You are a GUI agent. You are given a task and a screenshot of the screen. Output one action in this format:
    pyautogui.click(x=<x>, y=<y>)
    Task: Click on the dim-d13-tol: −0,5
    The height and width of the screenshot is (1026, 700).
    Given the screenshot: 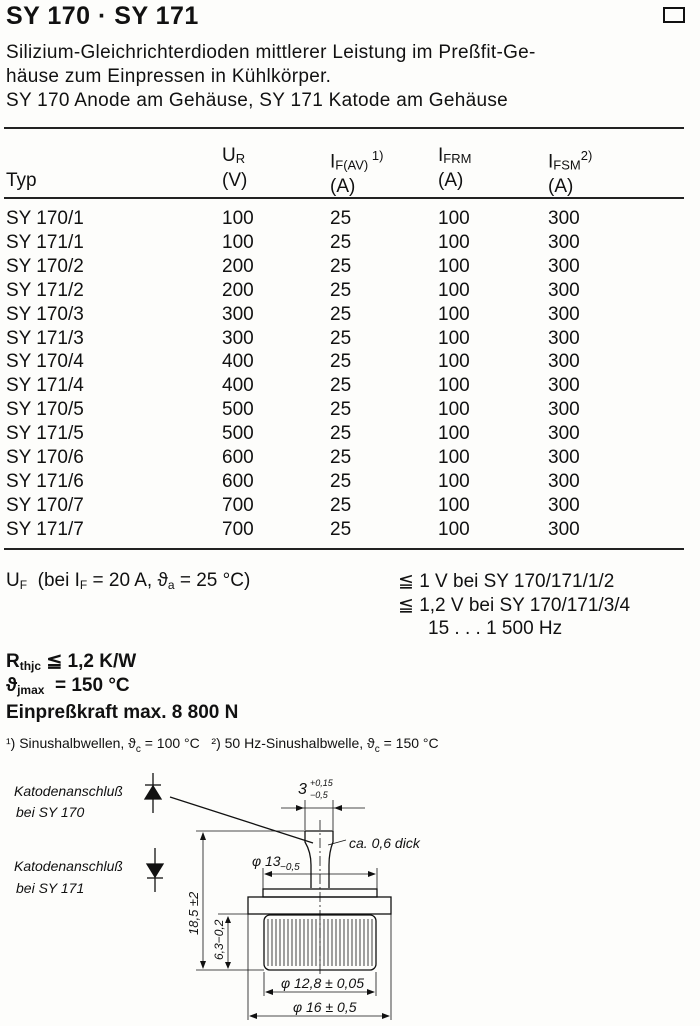 What is the action you would take?
    pyautogui.click(x=290, y=867)
    